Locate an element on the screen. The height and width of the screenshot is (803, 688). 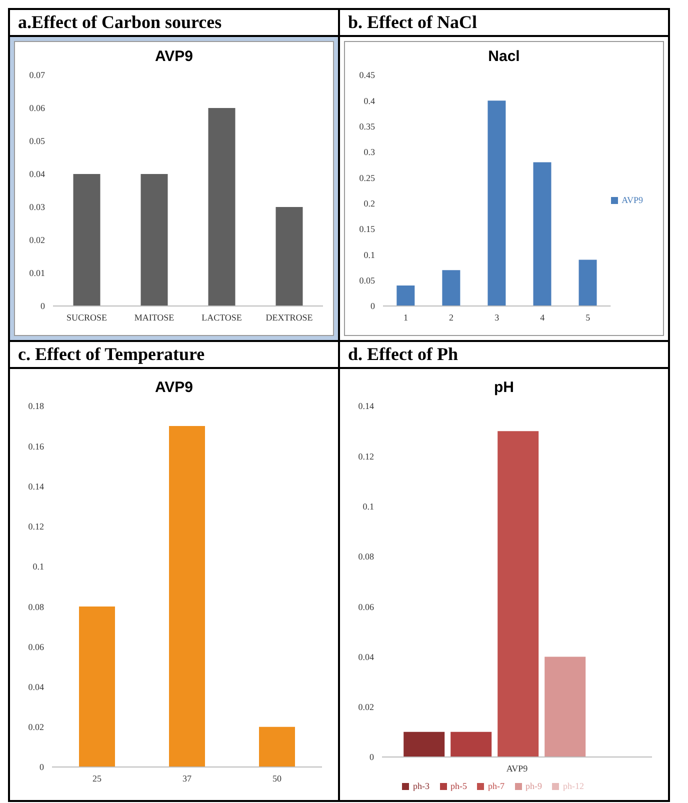
chart-subtitle: Nacl is located at coordinates (504, 56).